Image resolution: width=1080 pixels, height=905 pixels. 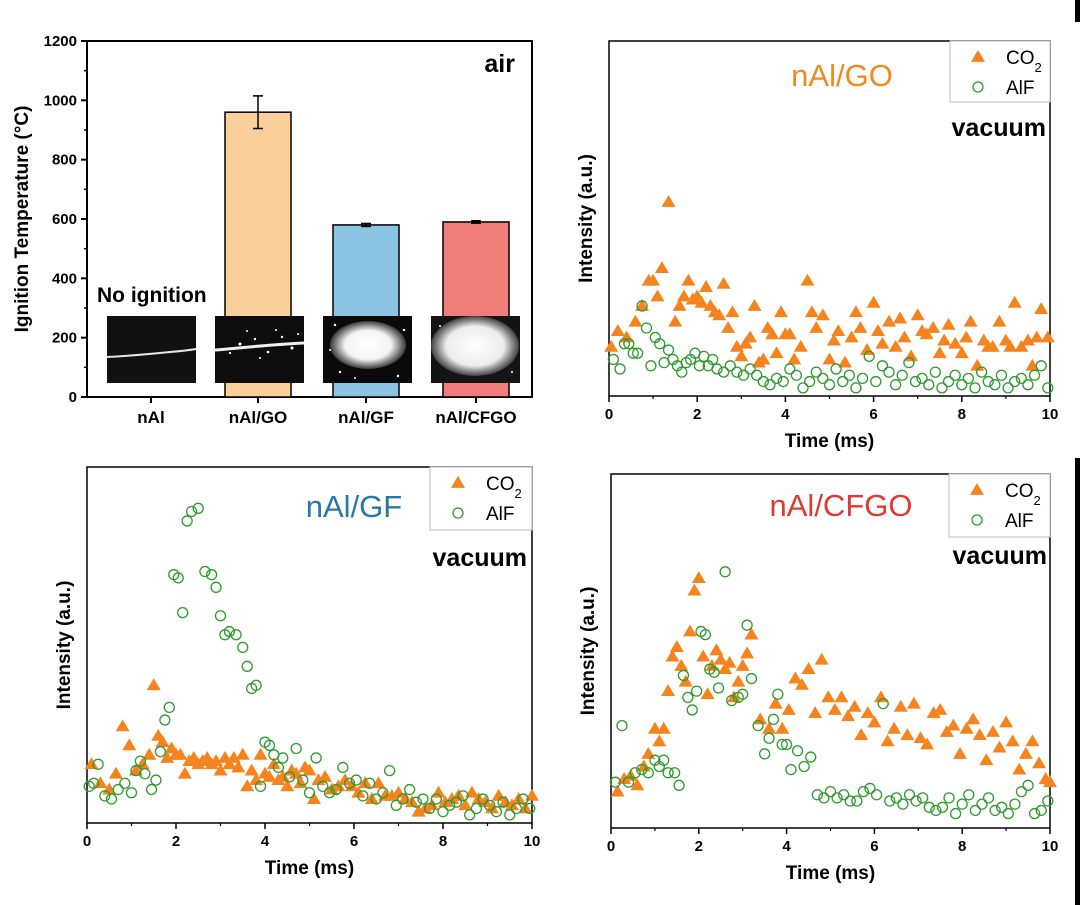 I want to click on legend-co2-marker, so click(x=458, y=482).